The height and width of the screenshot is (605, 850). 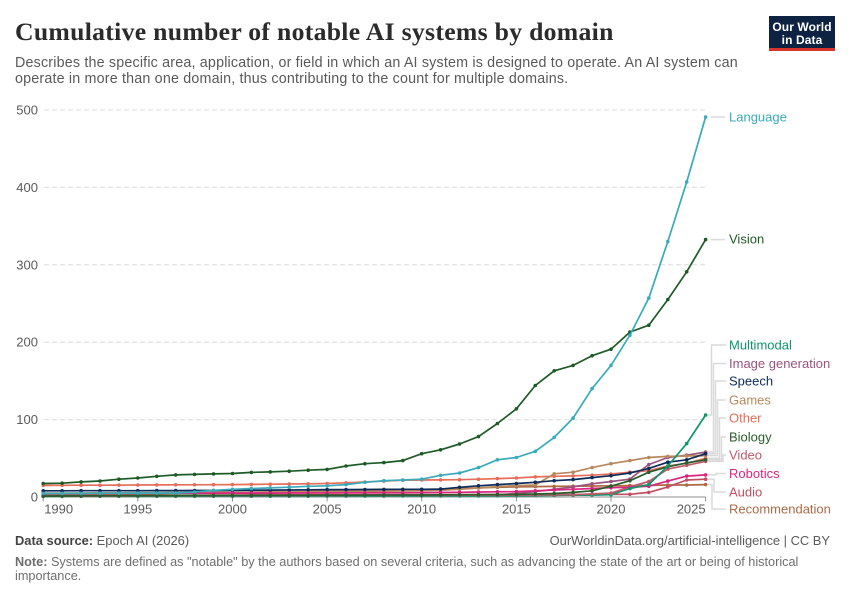 What do you see at coordinates (691, 509) in the screenshot?
I see `svg-text: 2025` at bounding box center [691, 509].